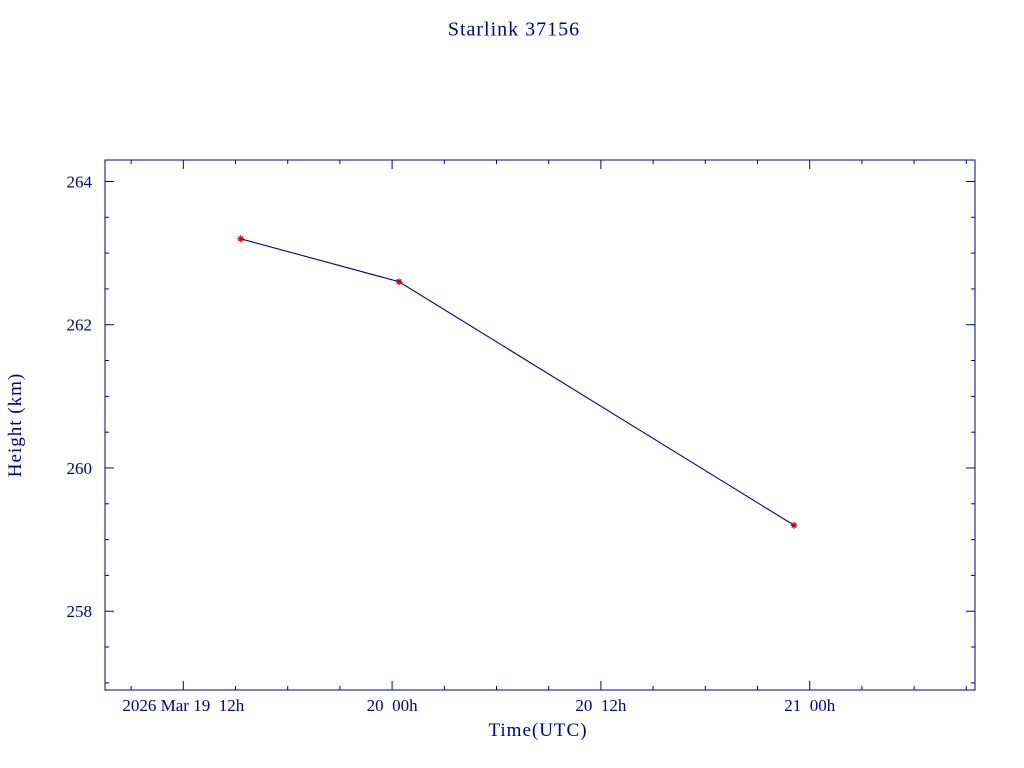  I want to click on x-axis-label: Time(UTC), so click(538, 730).